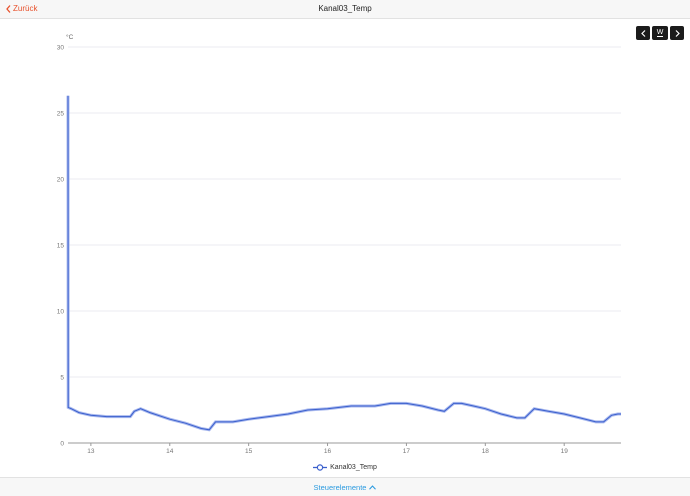  I want to click on y-tick-label: 20, so click(61, 179).